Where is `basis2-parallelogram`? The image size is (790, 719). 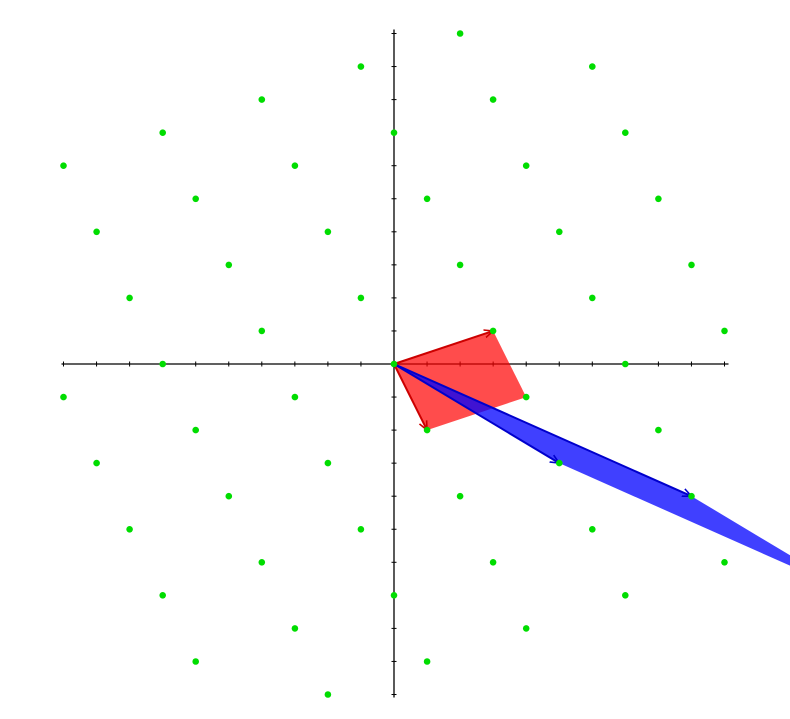
basis2-parallelogram is located at coordinates (592, 465).